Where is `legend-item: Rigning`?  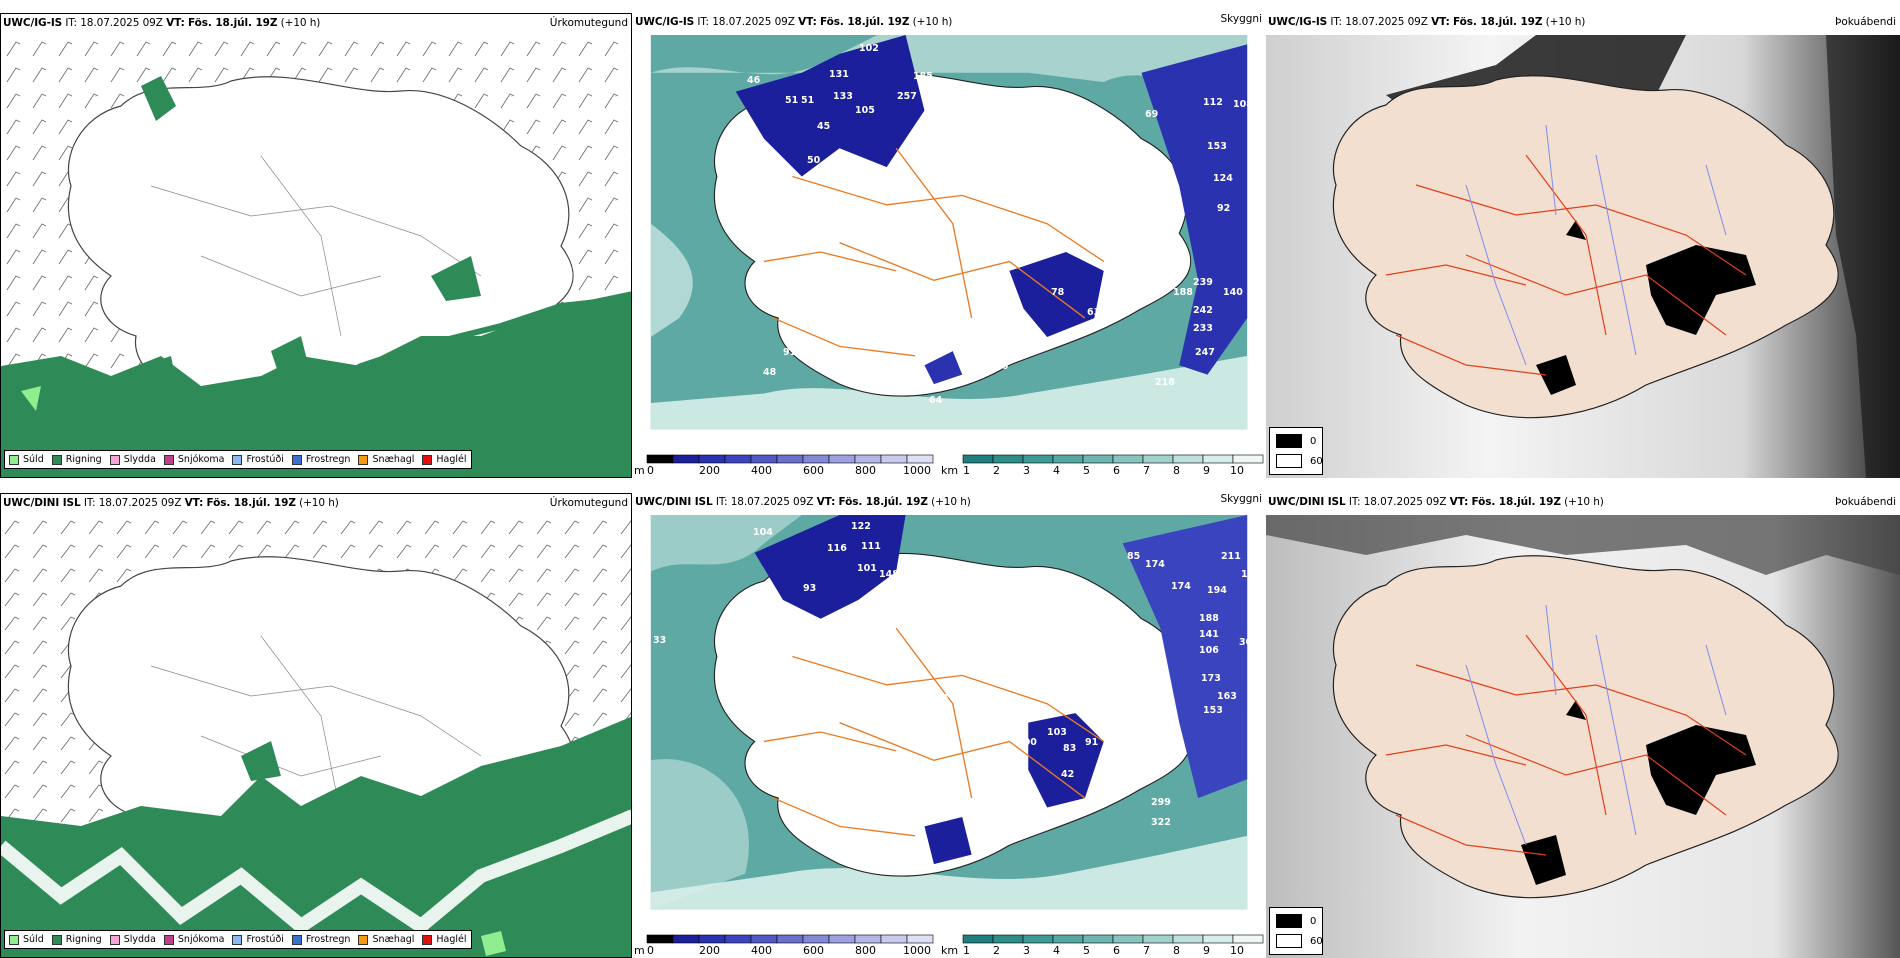 legend-item: Rigning is located at coordinates (76, 459).